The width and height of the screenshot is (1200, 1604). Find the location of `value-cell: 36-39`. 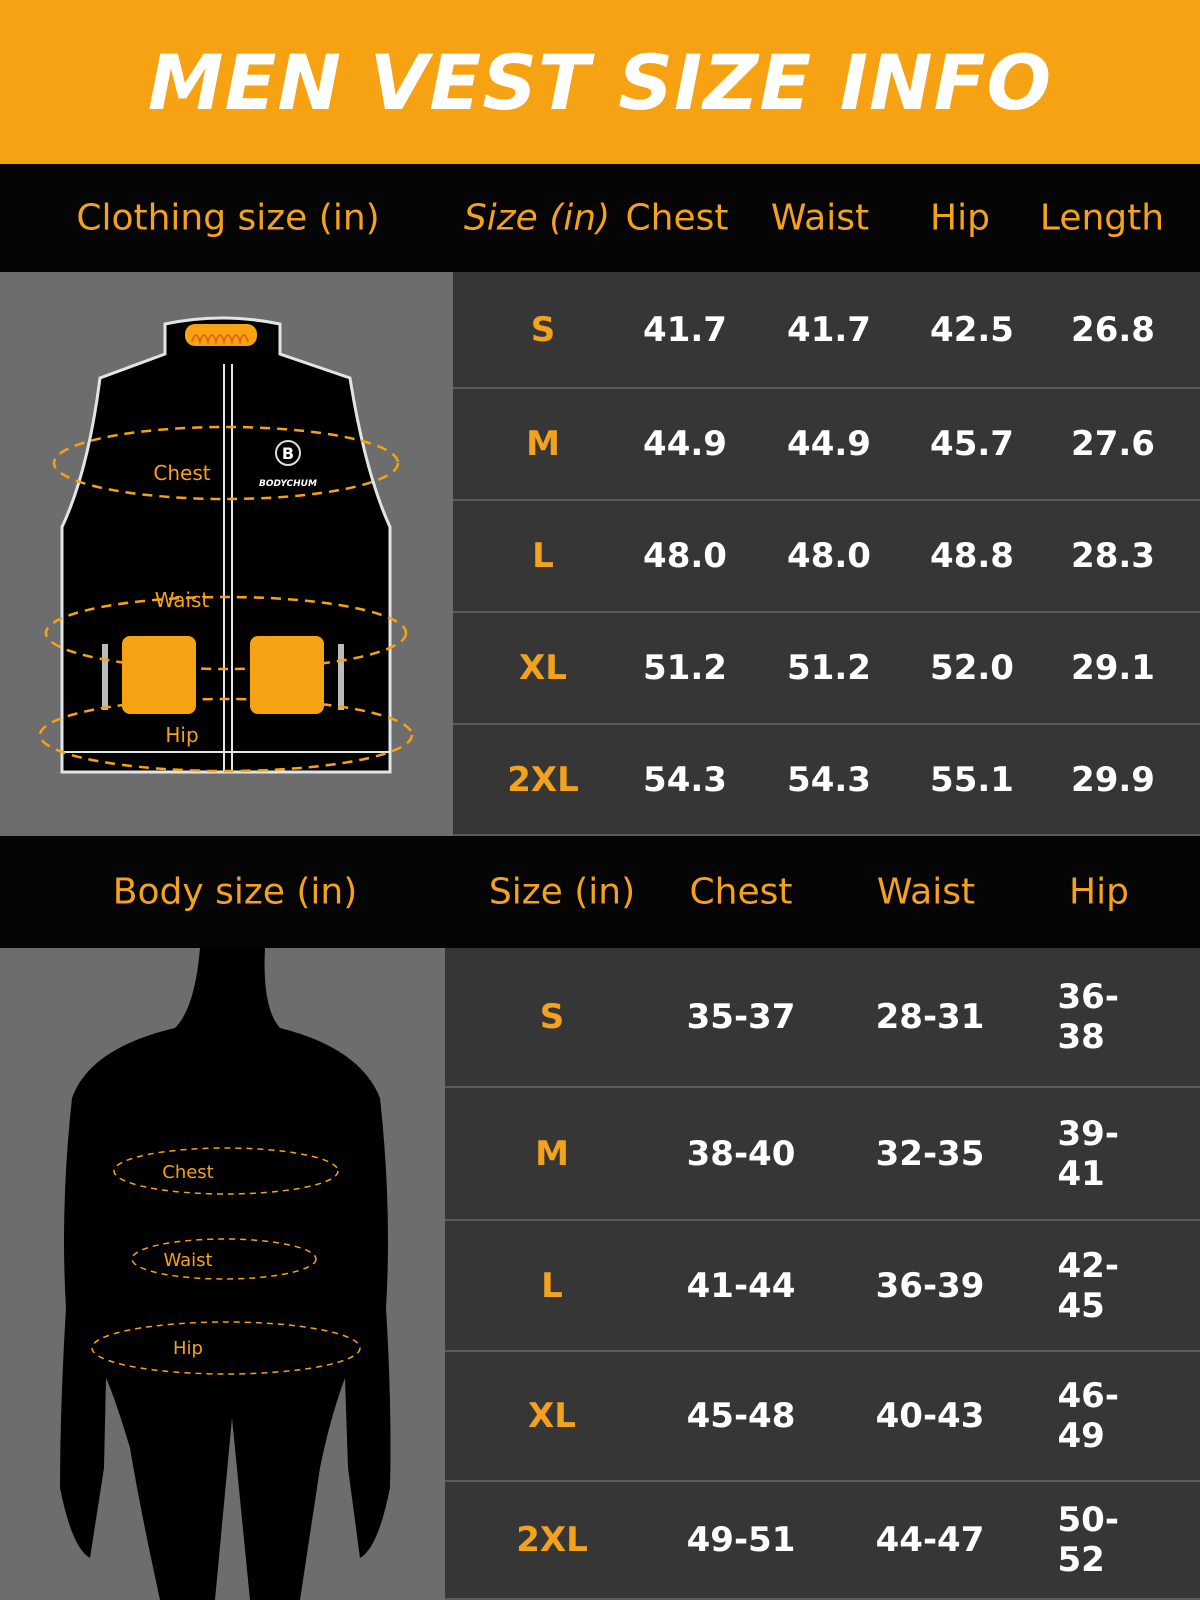

value-cell: 36-39 is located at coordinates (930, 1285).